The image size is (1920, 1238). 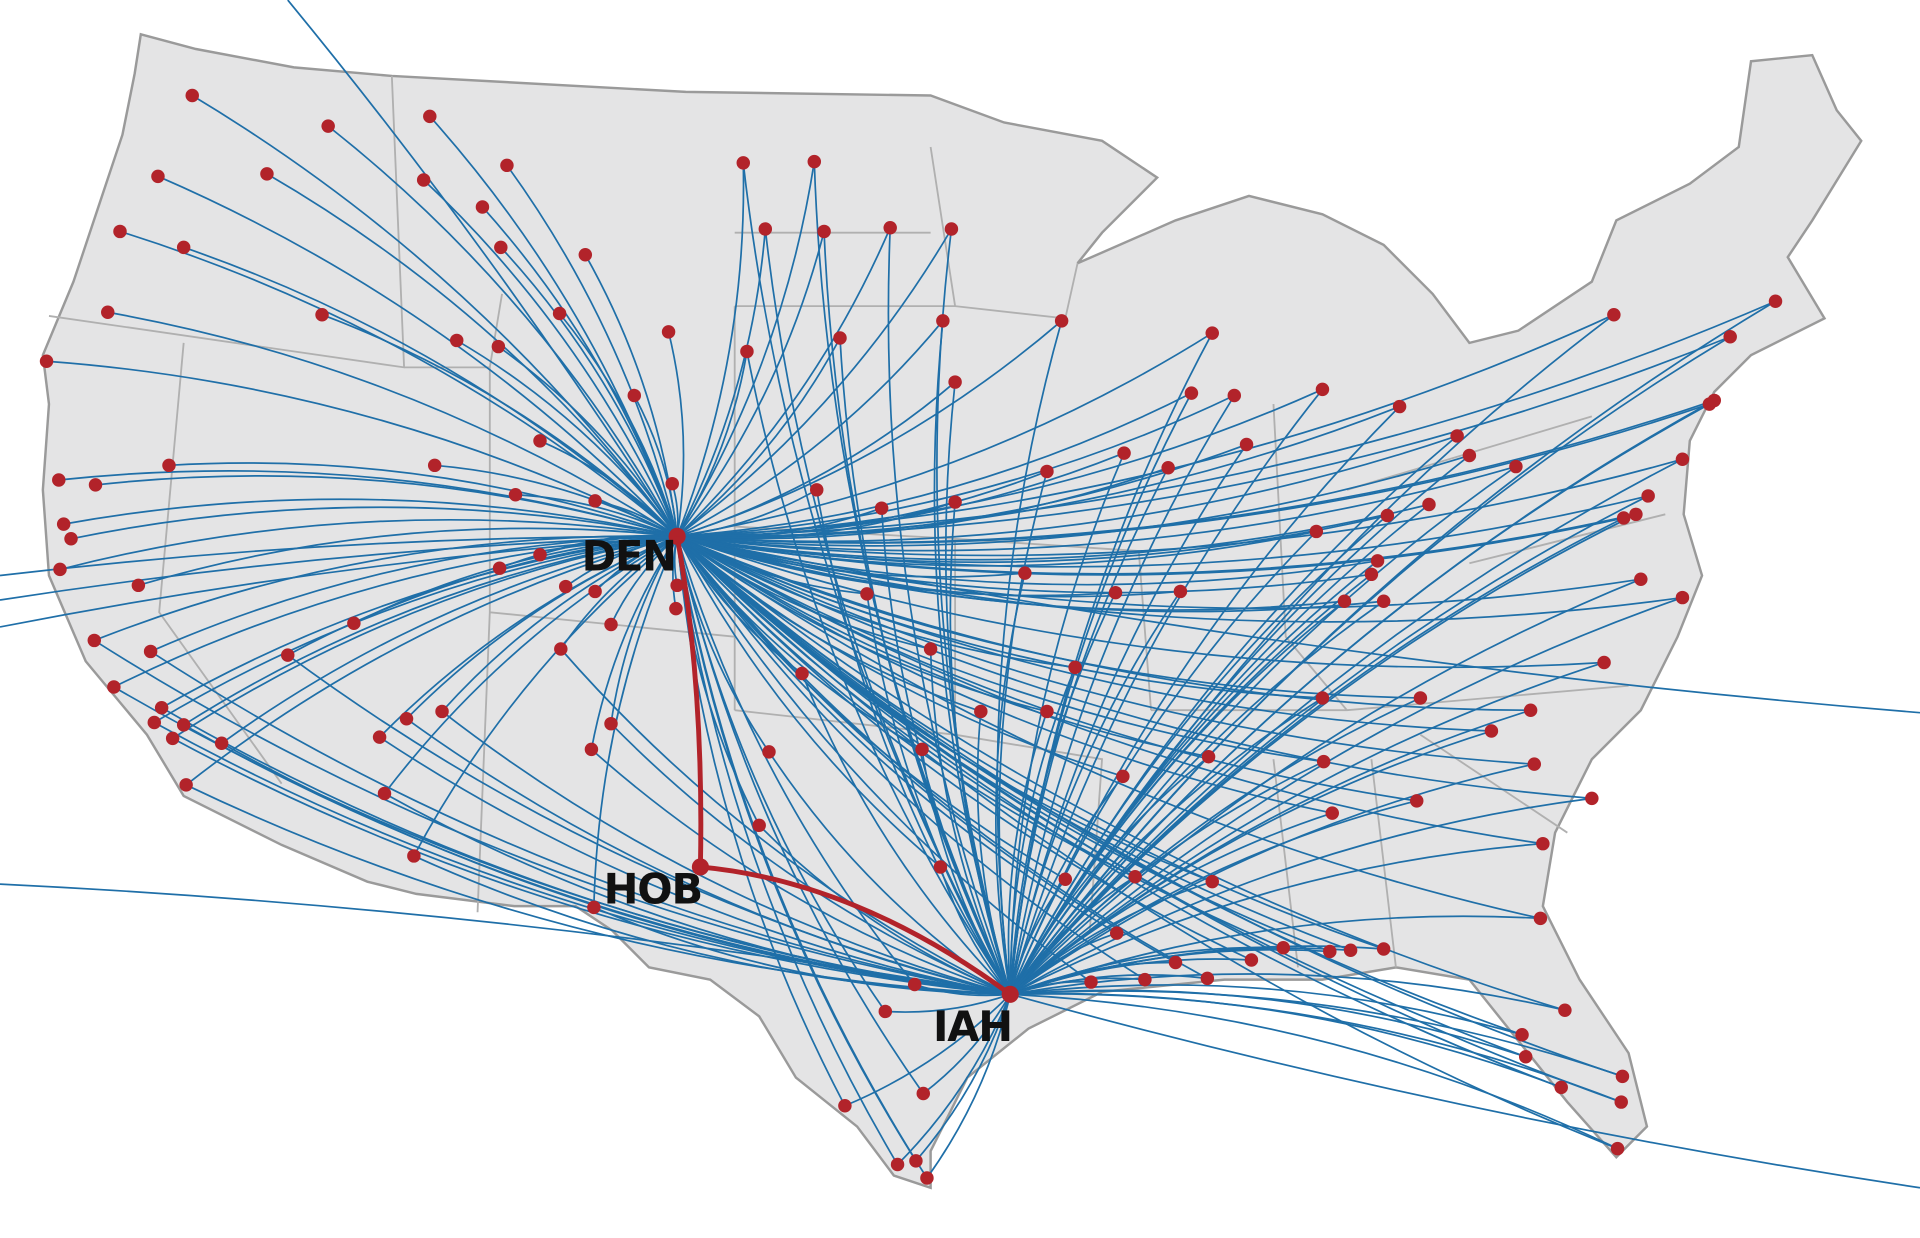 I want to click on hob-route, so click(x=843, y=766).